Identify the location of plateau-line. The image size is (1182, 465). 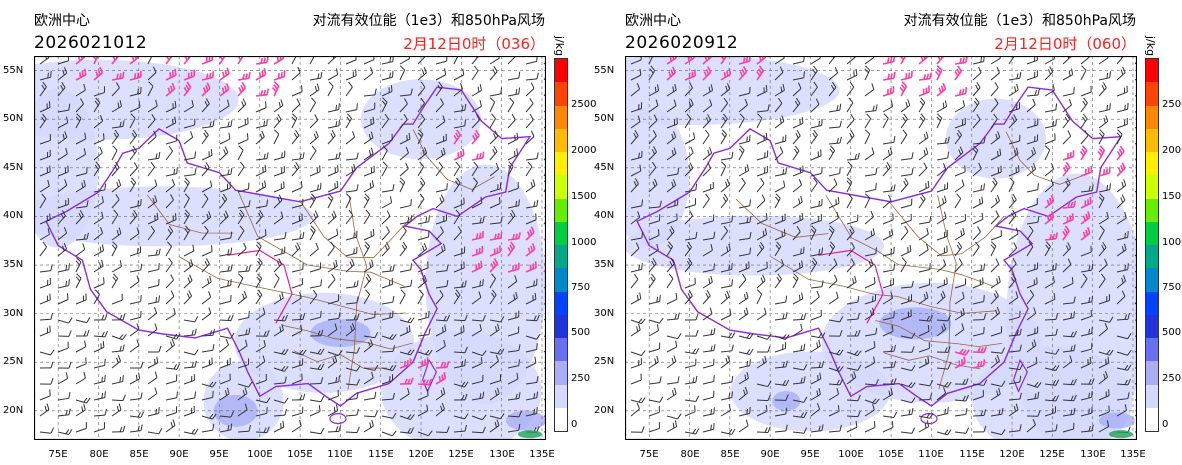
(851, 286).